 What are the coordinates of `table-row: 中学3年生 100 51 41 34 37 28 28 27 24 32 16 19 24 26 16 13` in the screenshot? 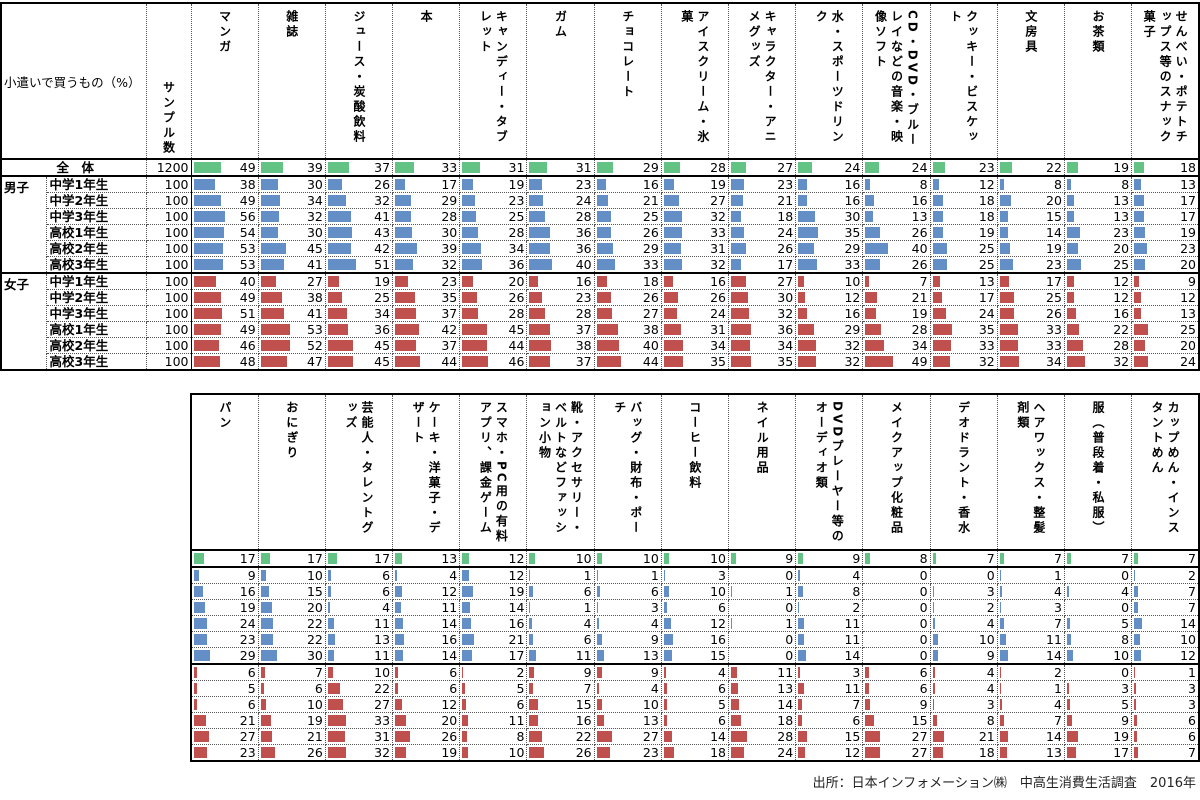 It's located at (600, 313).